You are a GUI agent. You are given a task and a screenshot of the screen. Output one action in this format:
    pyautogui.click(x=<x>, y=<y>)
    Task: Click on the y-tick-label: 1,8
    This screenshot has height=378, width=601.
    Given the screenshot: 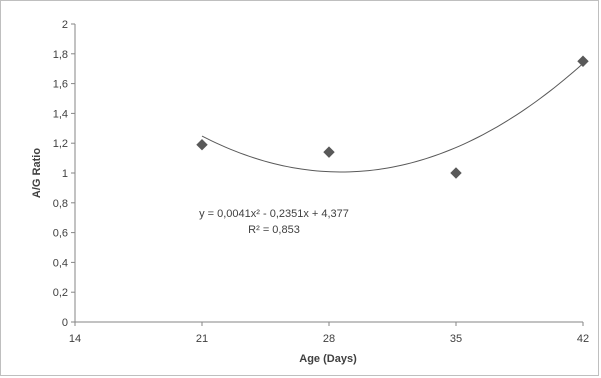 What is the action you would take?
    pyautogui.click(x=60, y=55)
    